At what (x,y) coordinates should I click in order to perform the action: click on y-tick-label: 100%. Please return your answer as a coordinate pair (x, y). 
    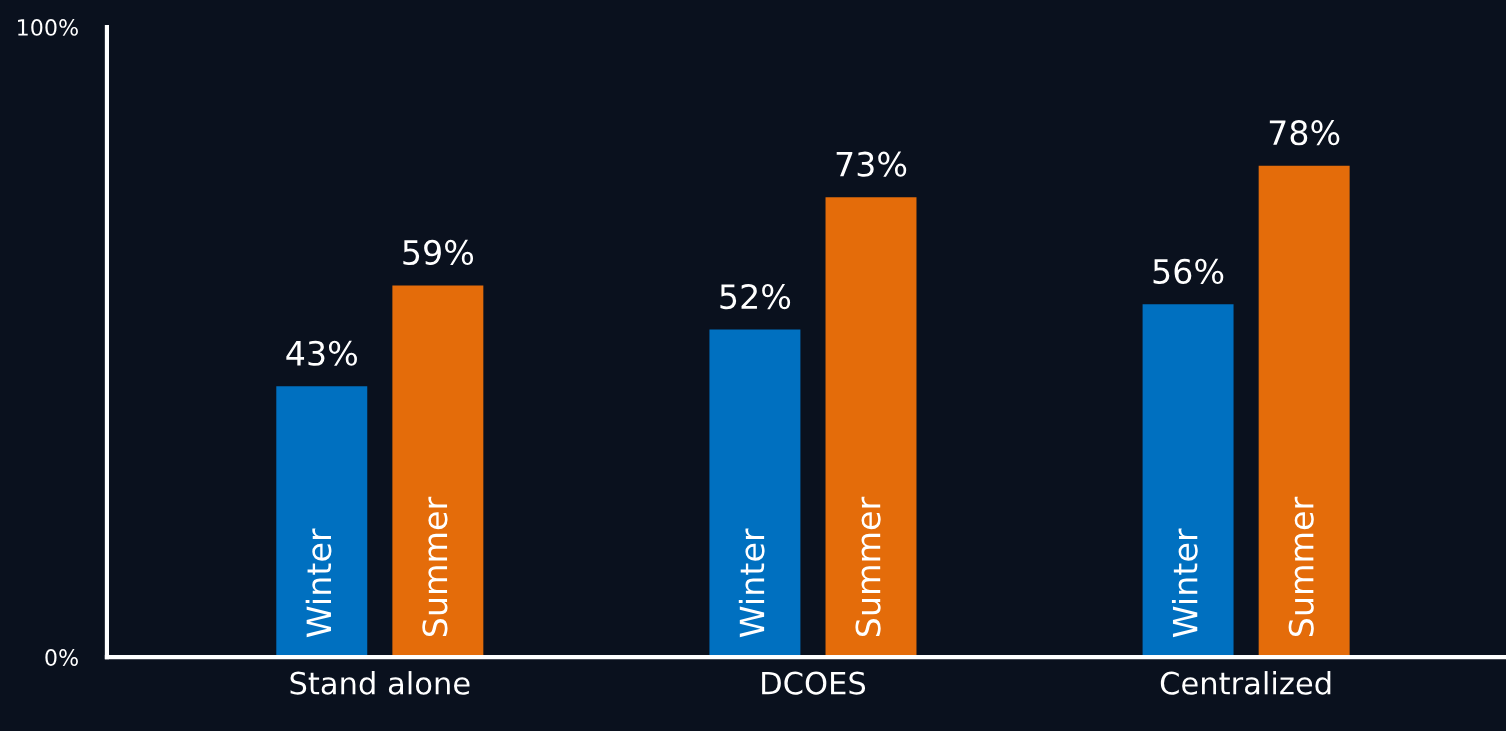
    Looking at the image, I should click on (48, 27).